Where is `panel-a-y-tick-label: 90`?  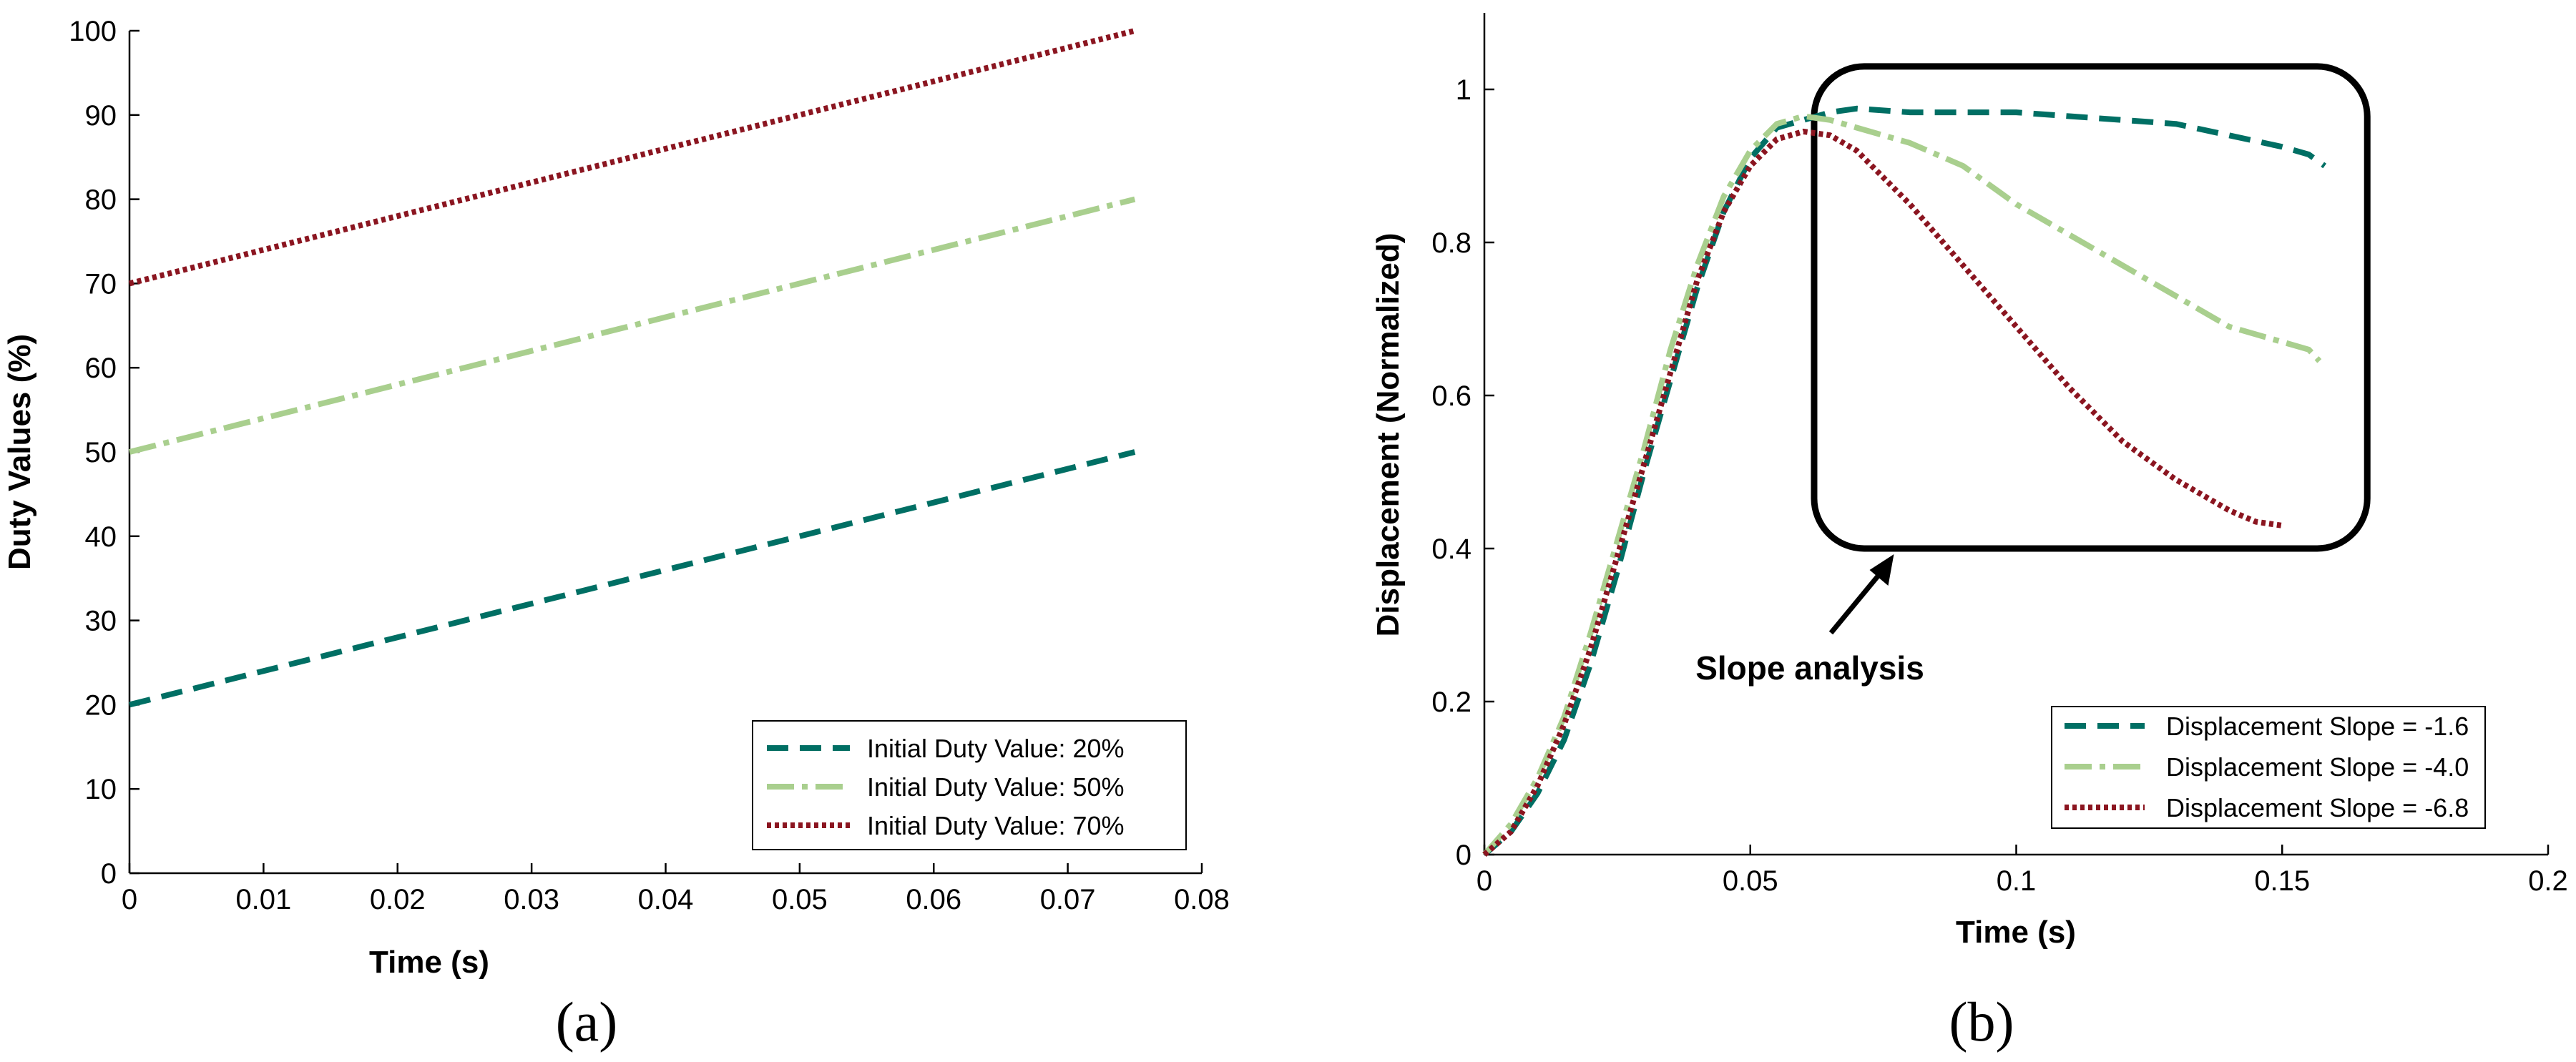 panel-a-y-tick-label: 90 is located at coordinates (101, 116).